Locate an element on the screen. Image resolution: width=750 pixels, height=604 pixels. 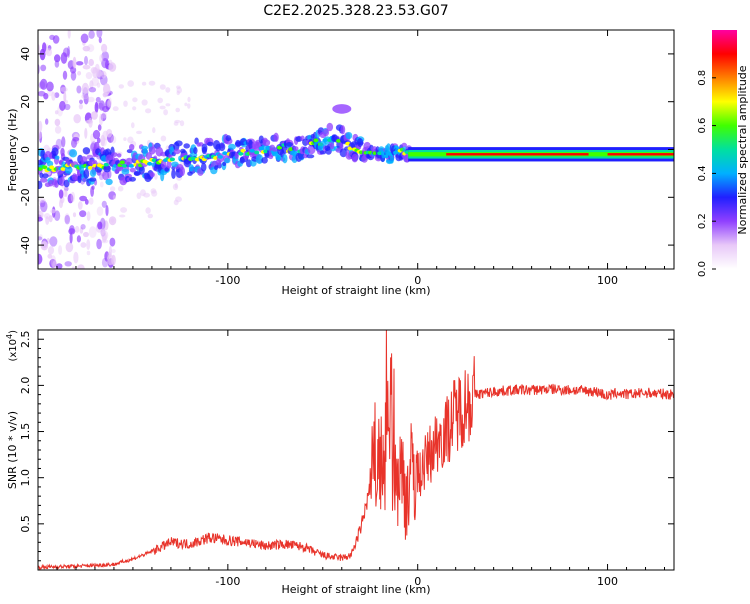
y-tick-label: 2.5 is located at coordinates (25, 339).